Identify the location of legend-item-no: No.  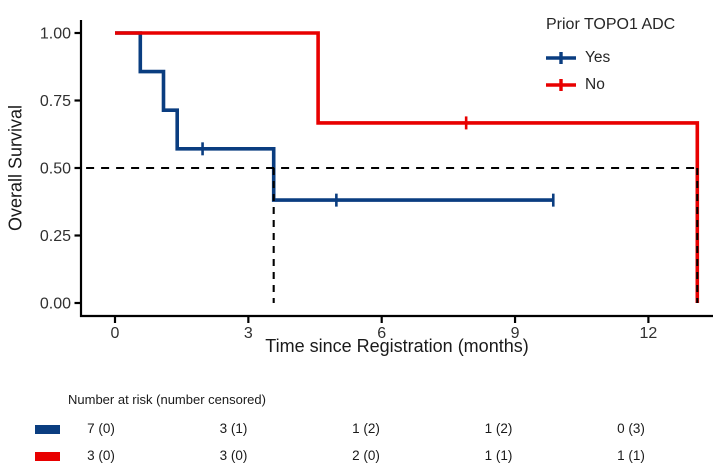
(633, 84).